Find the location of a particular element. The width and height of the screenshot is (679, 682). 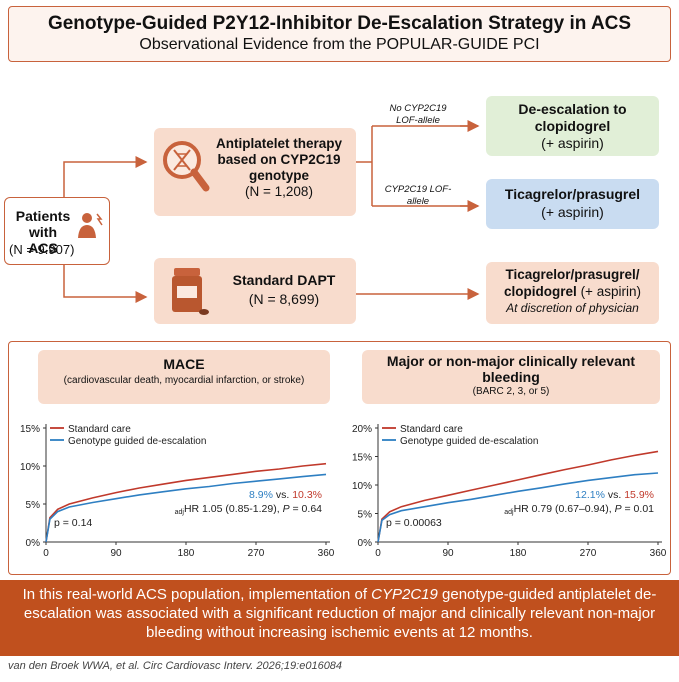

event-rate-standard: 15.9% is located at coordinates (639, 495).